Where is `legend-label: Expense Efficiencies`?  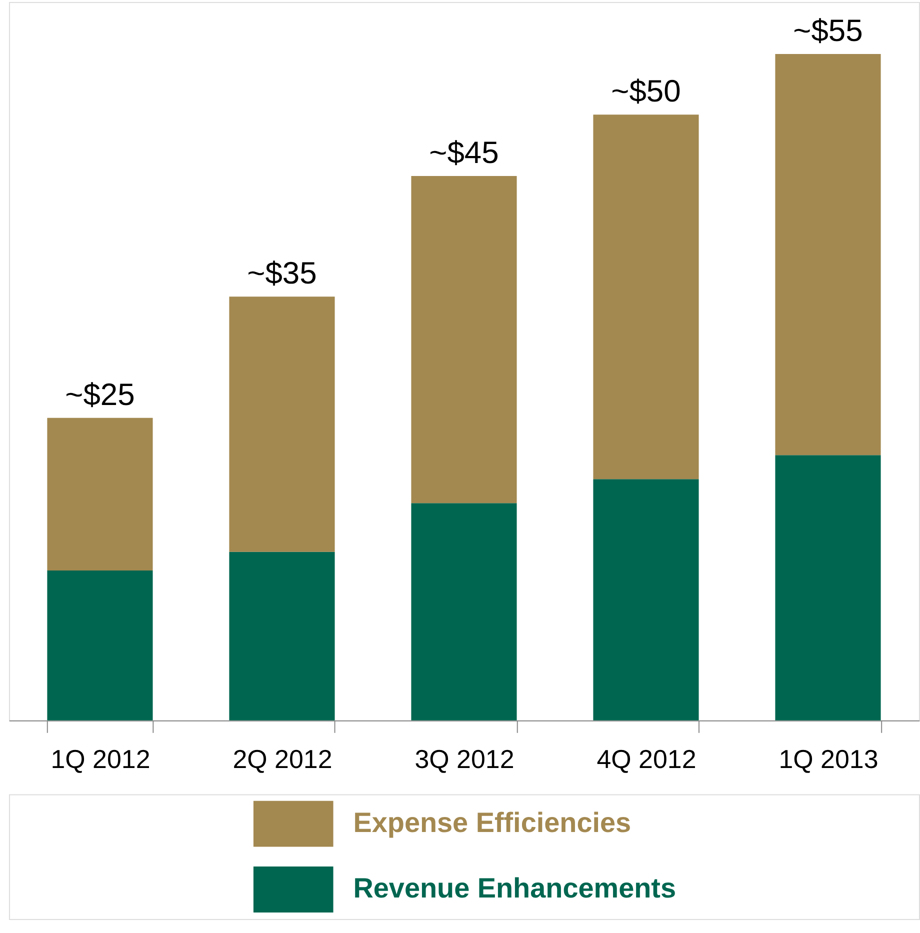
legend-label: Expense Efficiencies is located at coordinates (492, 822).